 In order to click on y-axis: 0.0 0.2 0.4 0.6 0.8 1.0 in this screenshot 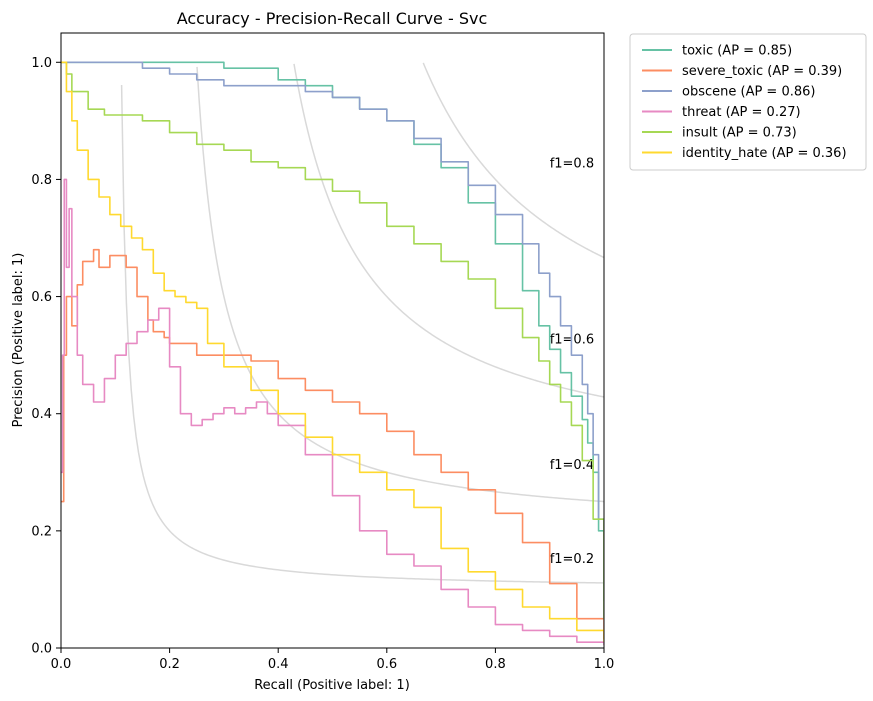, I will do `click(46, 356)`.